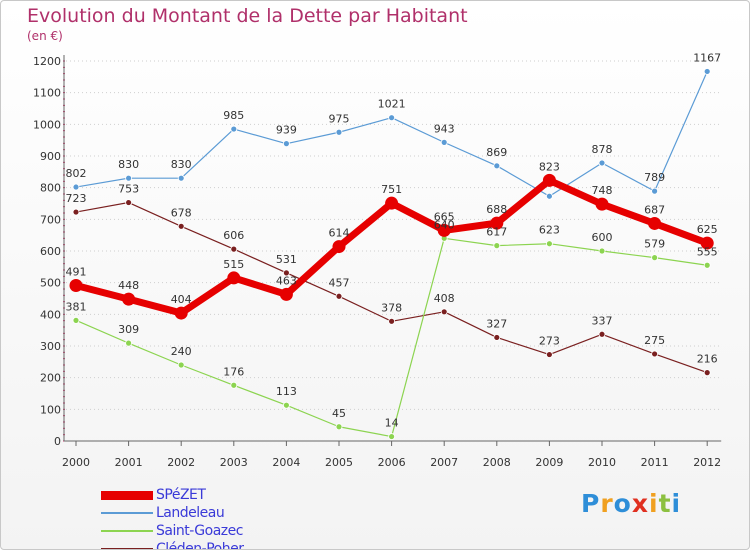 Image resolution: width=750 pixels, height=550 pixels. What do you see at coordinates (128, 285) in the screenshot?
I see `data-label: 448` at bounding box center [128, 285].